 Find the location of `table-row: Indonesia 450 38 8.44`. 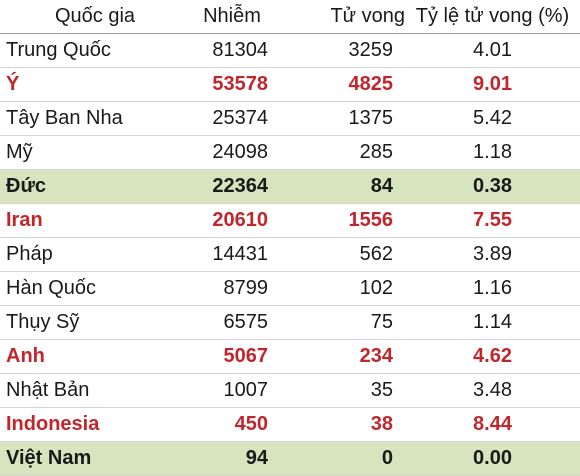

table-row: Indonesia 450 38 8.44 is located at coordinates (290, 424).